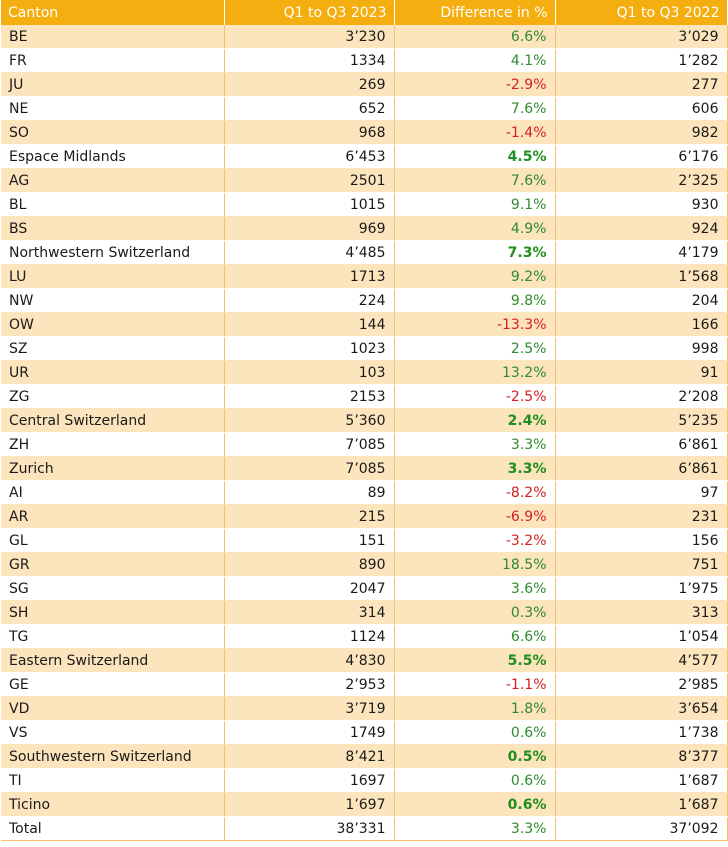  I want to click on canton-cell: VS, so click(113, 732).